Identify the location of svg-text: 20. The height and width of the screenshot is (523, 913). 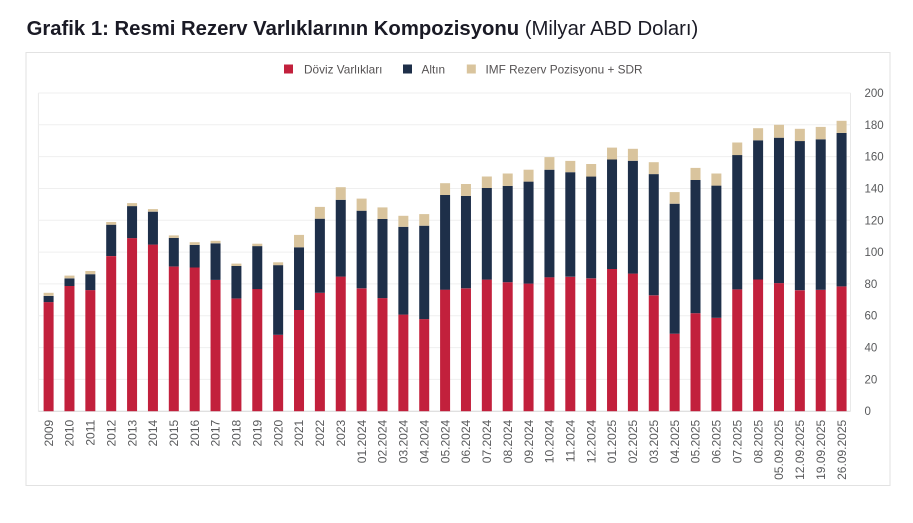
(871, 380).